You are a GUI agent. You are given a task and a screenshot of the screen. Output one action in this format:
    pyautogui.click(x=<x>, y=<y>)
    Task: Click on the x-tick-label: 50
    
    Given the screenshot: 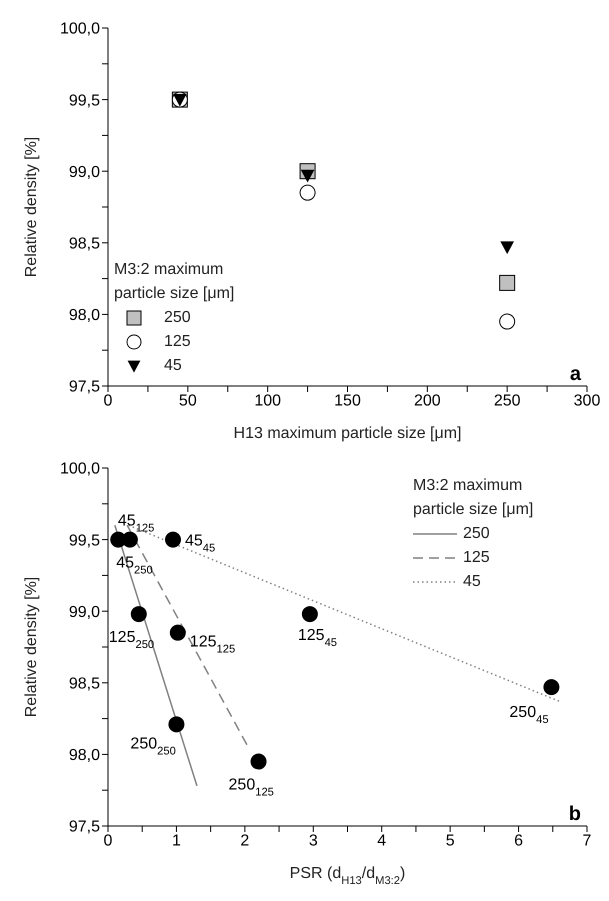 What is the action you would take?
    pyautogui.click(x=187, y=401)
    